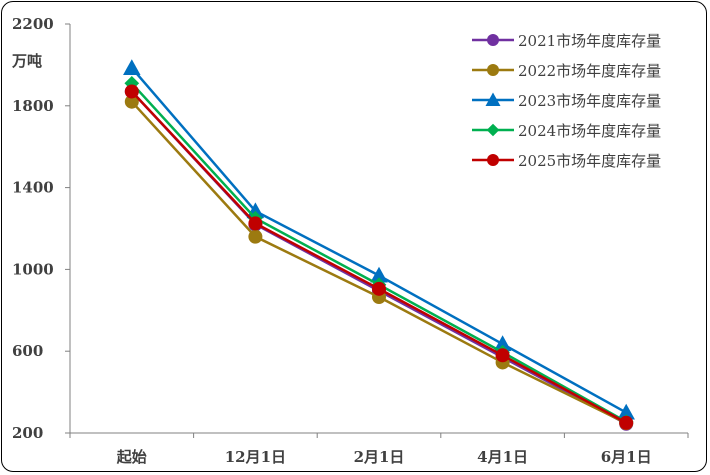 This screenshot has height=475, width=710. What do you see at coordinates (589, 41) in the screenshot?
I see `legend-label: 2021市场年度库存量` at bounding box center [589, 41].